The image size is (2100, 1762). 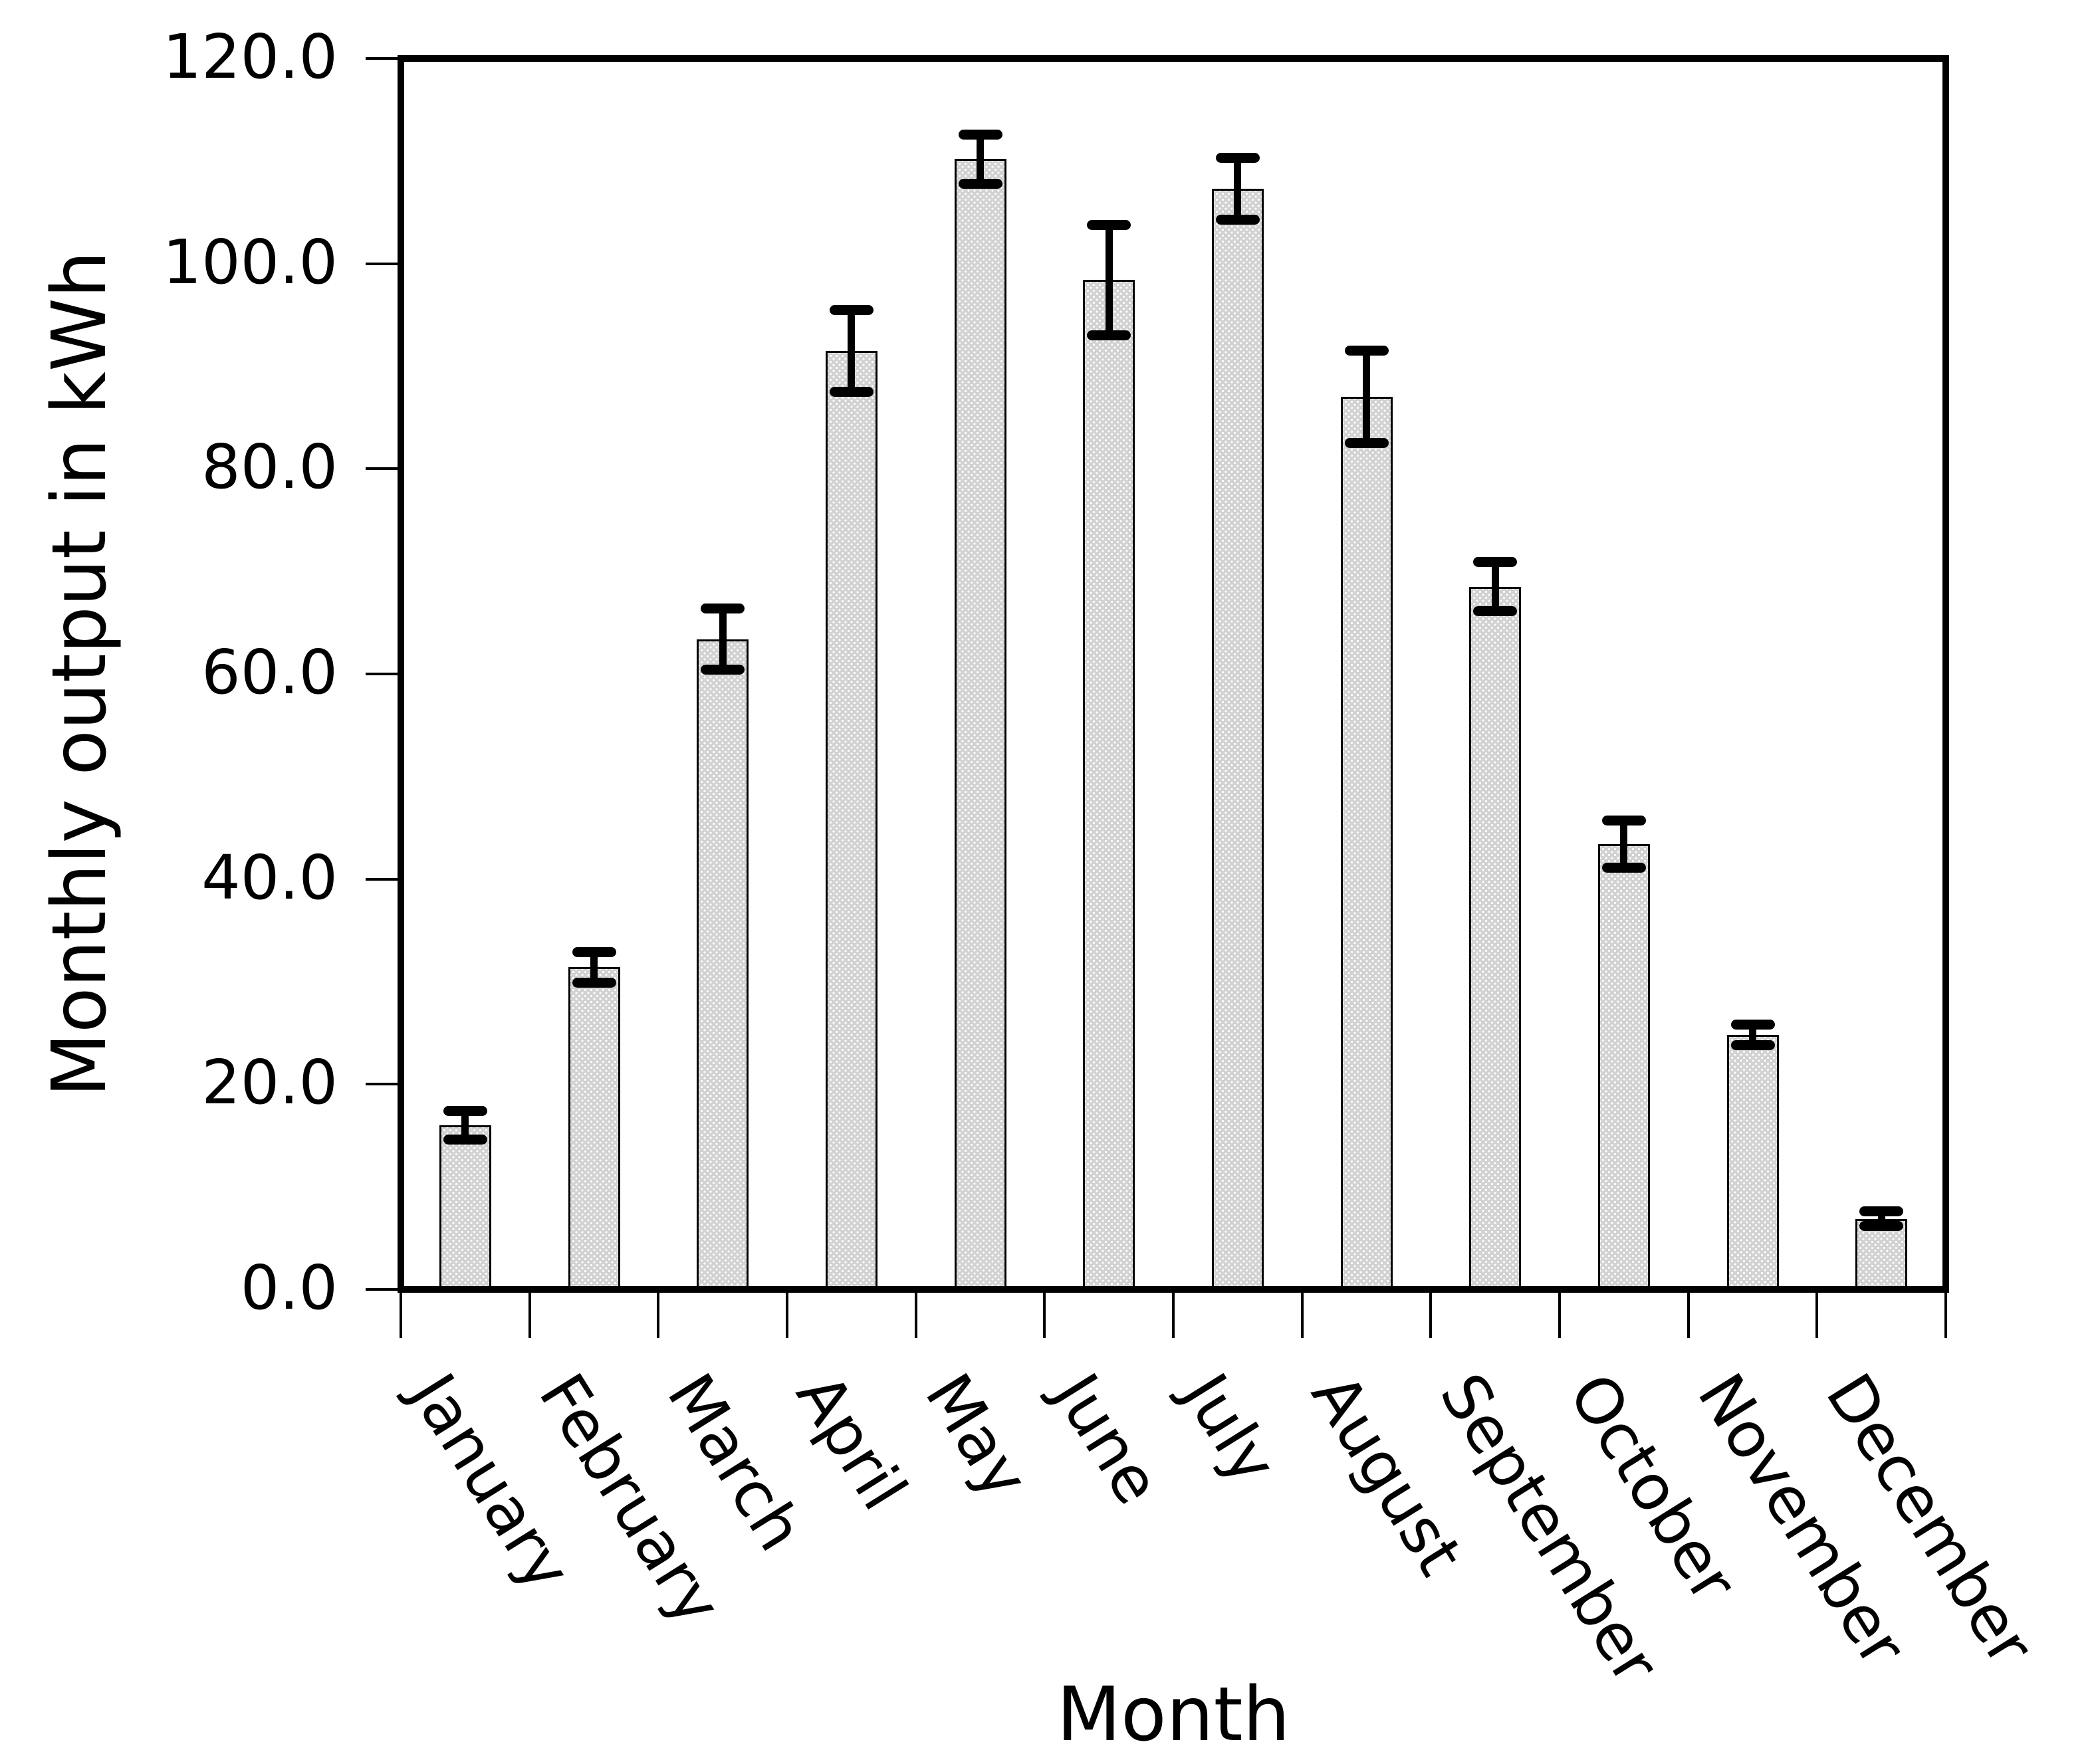 What do you see at coordinates (250, 56) in the screenshot?
I see `y-tick-label: 120.0` at bounding box center [250, 56].